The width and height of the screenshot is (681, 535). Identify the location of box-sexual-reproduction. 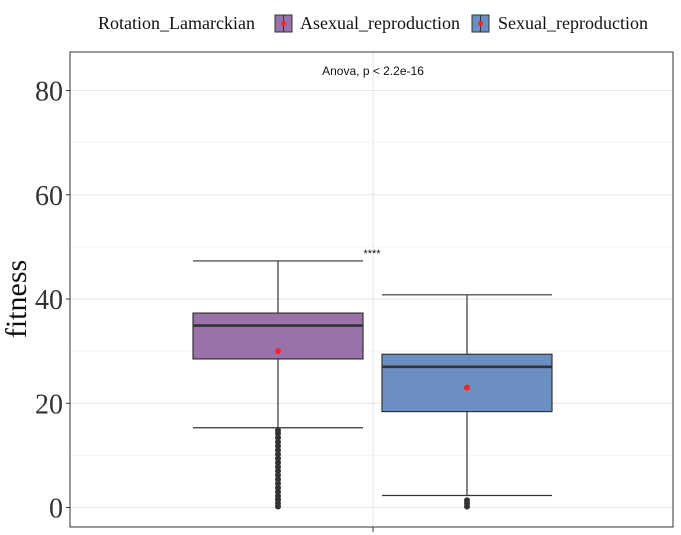
(467, 402).